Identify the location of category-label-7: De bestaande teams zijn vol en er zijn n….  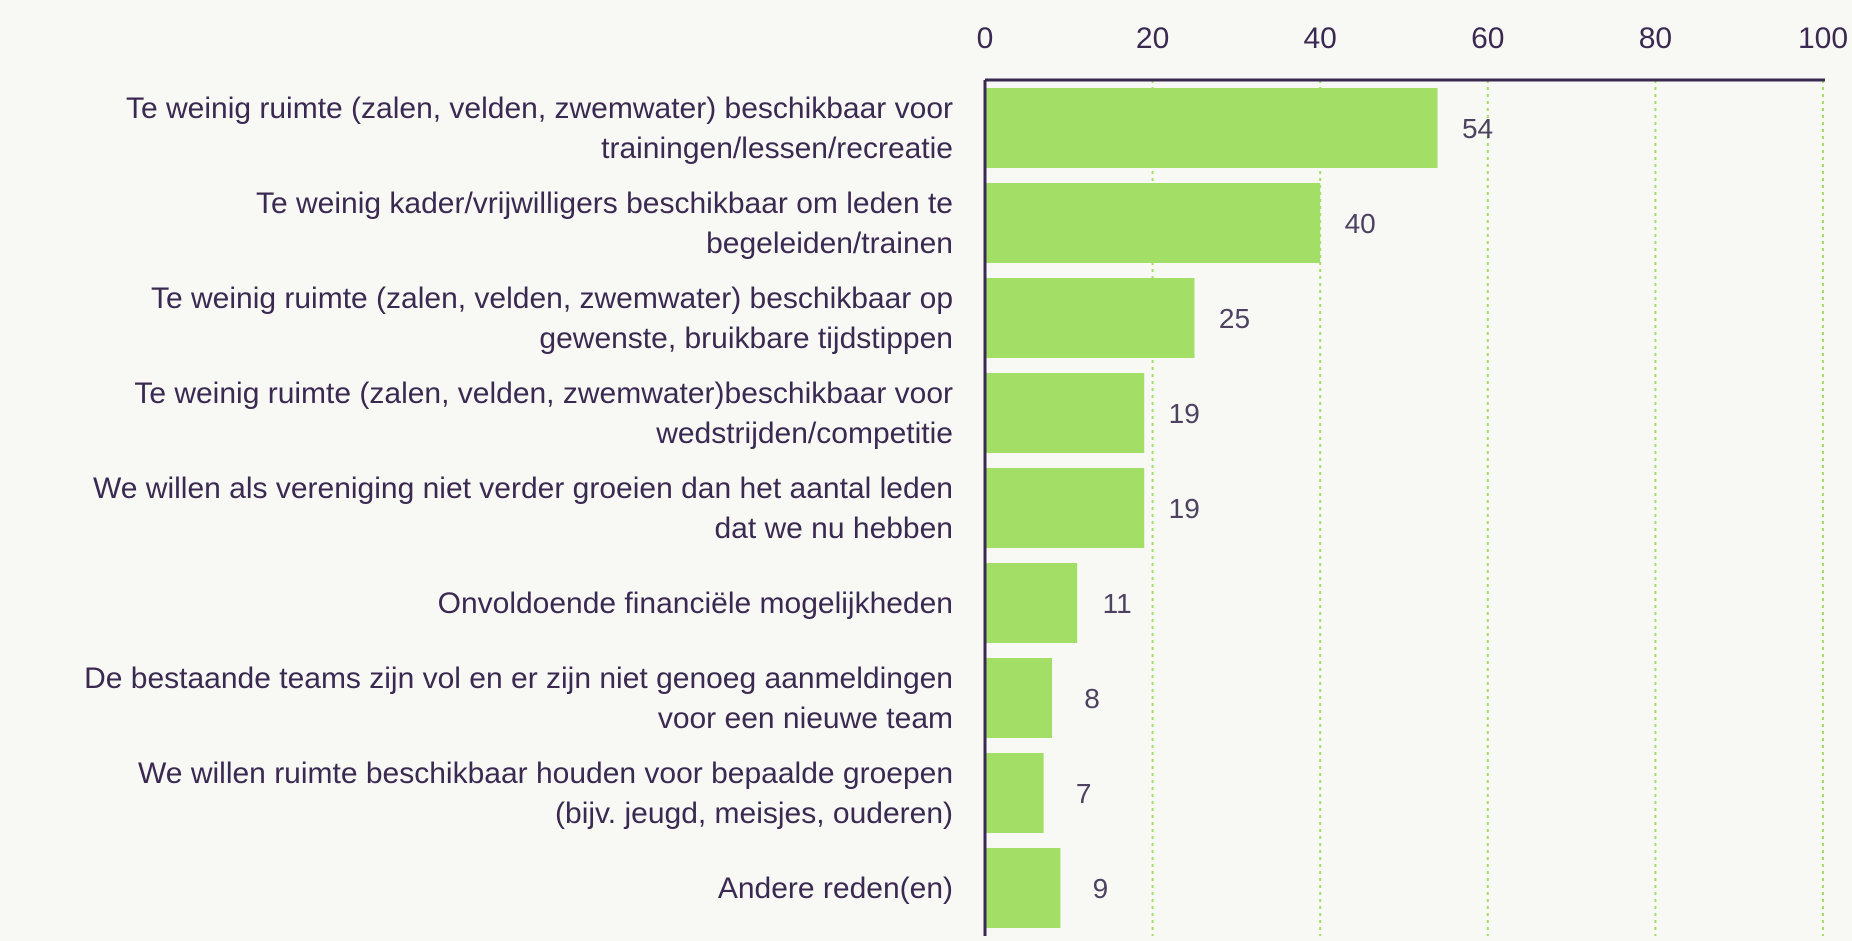
(518, 698).